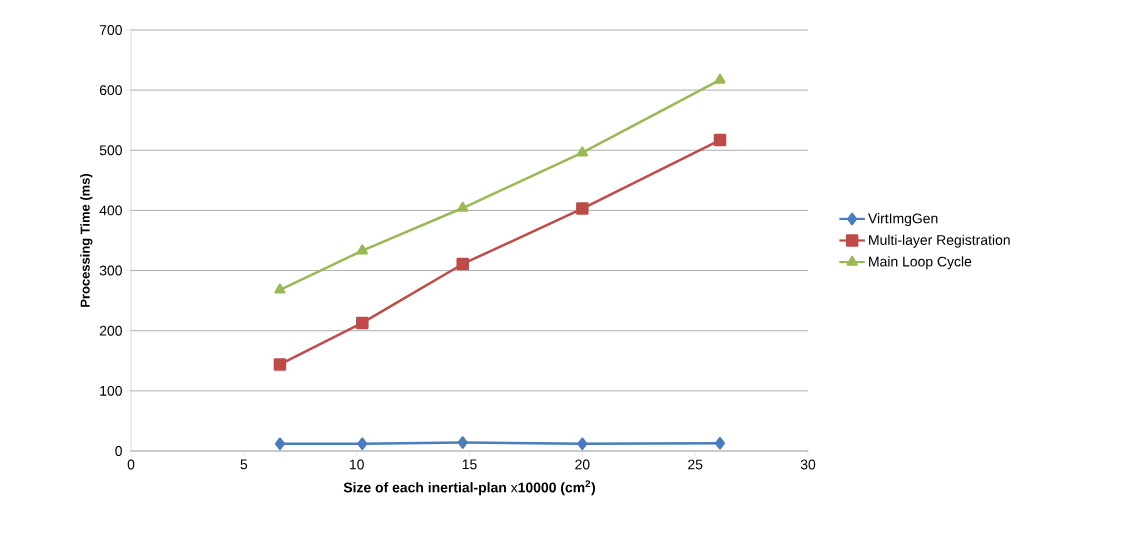  What do you see at coordinates (110, 30) in the screenshot?
I see `y-tick-label: 700` at bounding box center [110, 30].